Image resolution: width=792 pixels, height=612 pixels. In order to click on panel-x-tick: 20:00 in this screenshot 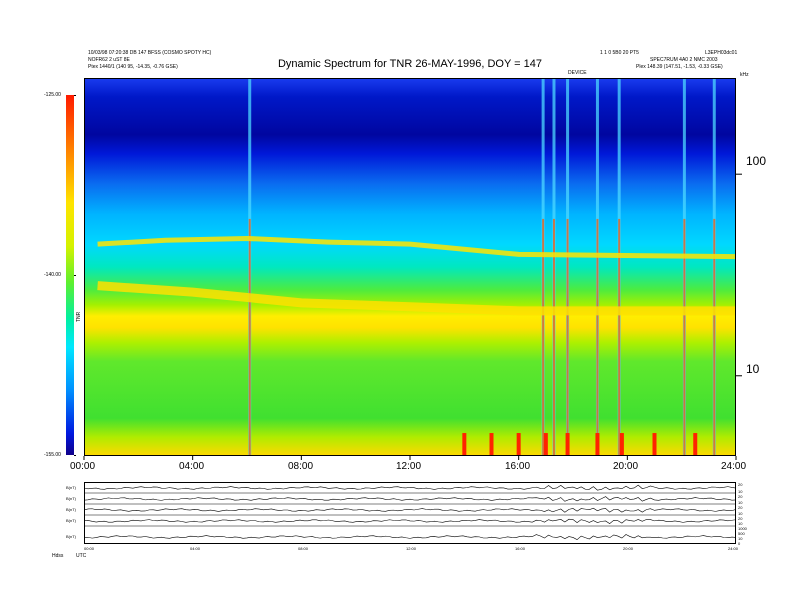, I will do `click(628, 548)`.